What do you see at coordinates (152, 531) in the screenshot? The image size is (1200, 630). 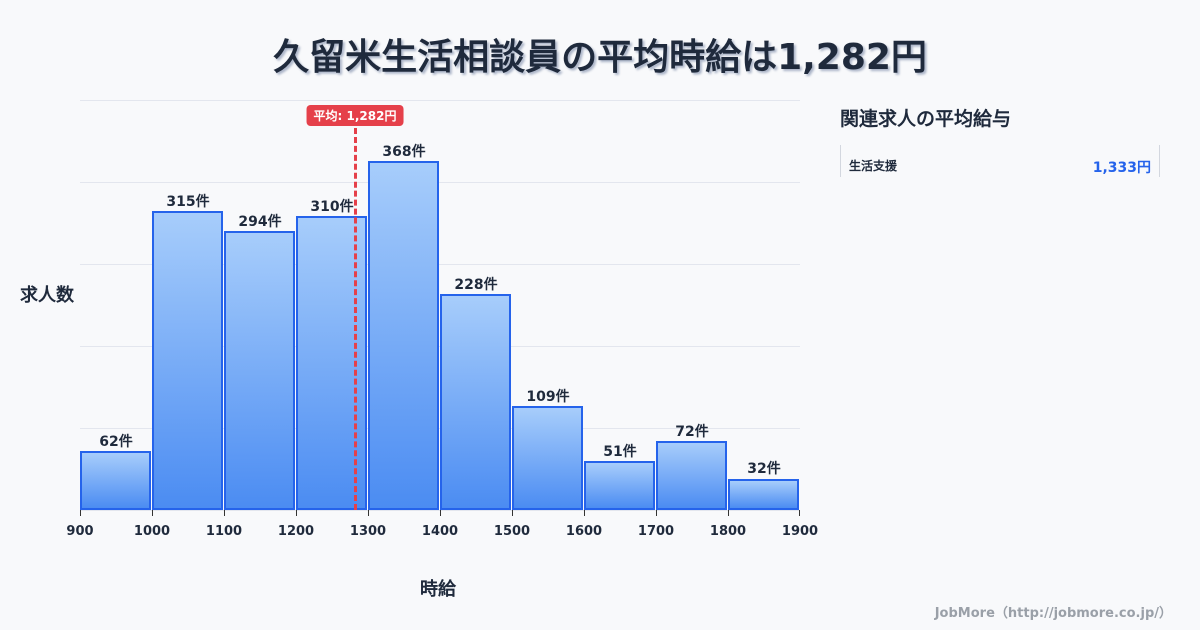 I see `x-tick-label: 1000` at bounding box center [152, 531].